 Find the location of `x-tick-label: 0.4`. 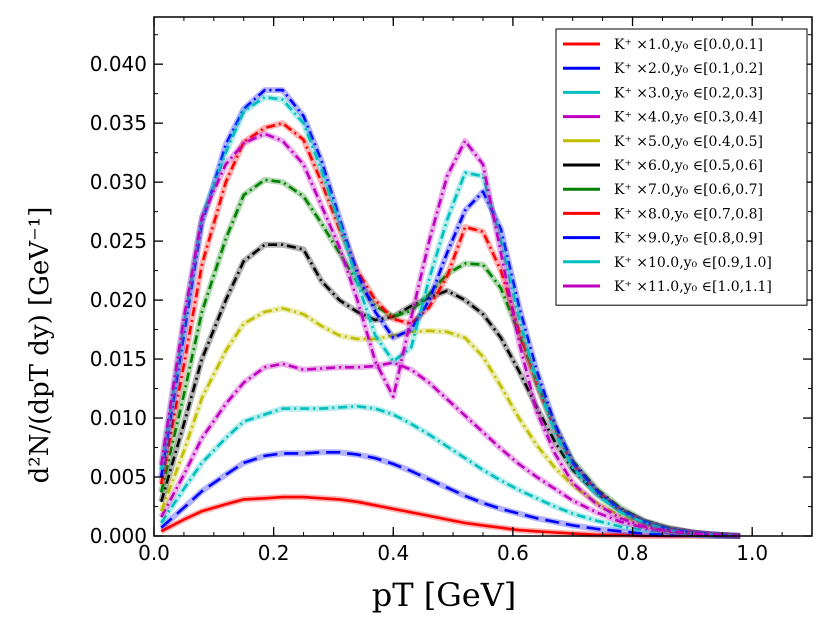

x-tick-label: 0.4 is located at coordinates (393, 553).